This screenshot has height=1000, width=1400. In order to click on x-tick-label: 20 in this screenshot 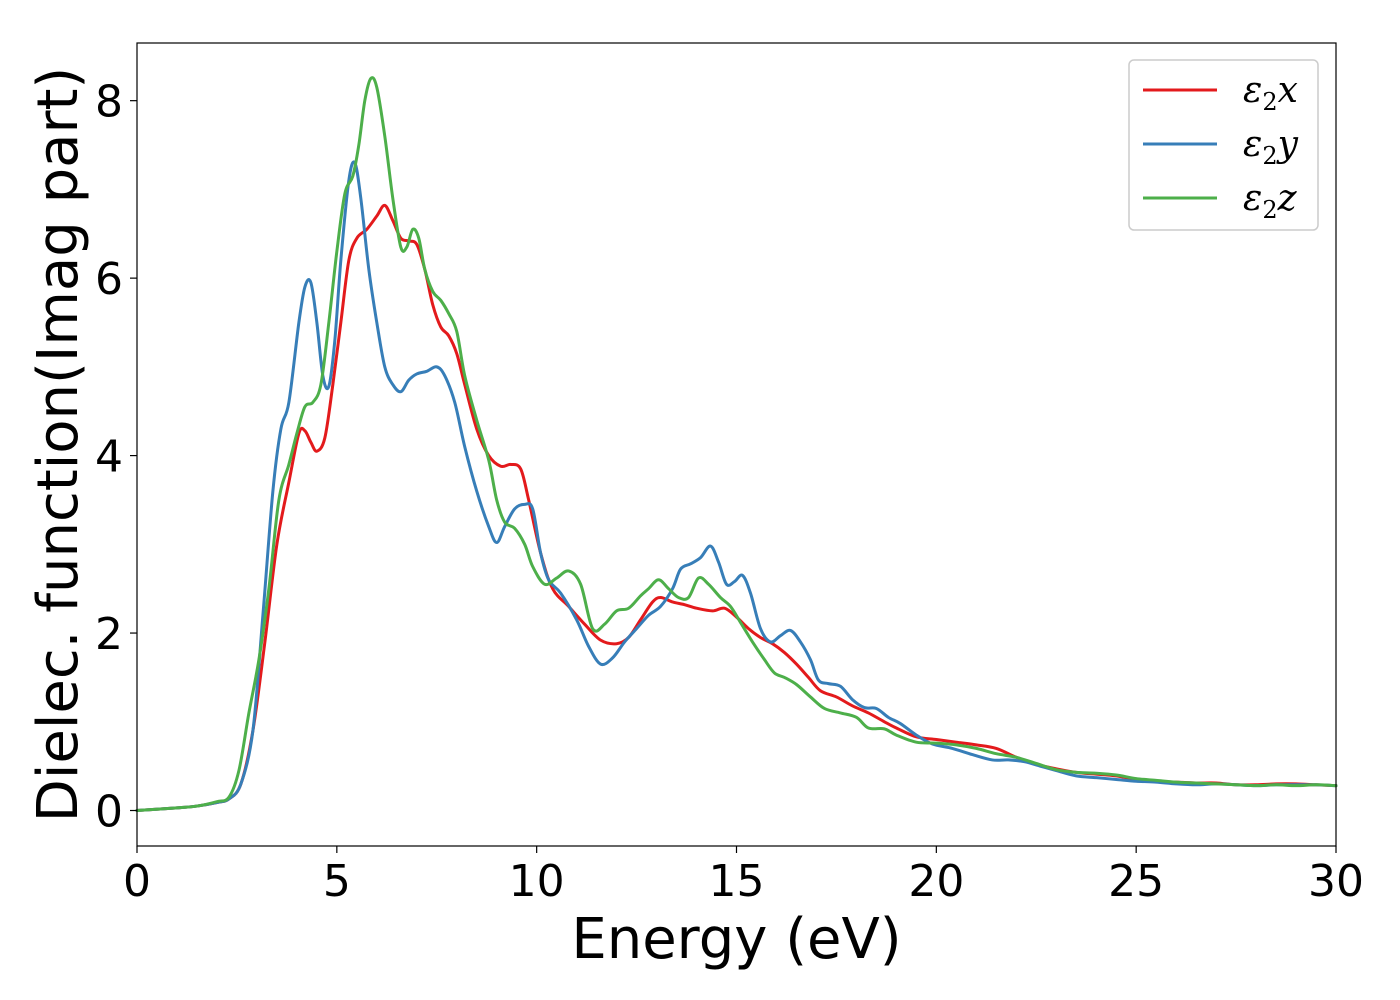, I will do `click(936, 881)`.